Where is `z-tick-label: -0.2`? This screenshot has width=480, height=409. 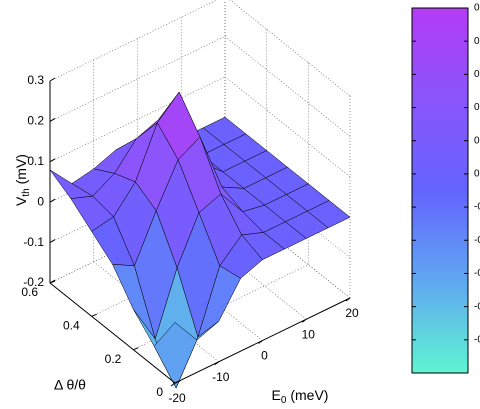
z-tick-label: -0.2 is located at coordinates (33, 282).